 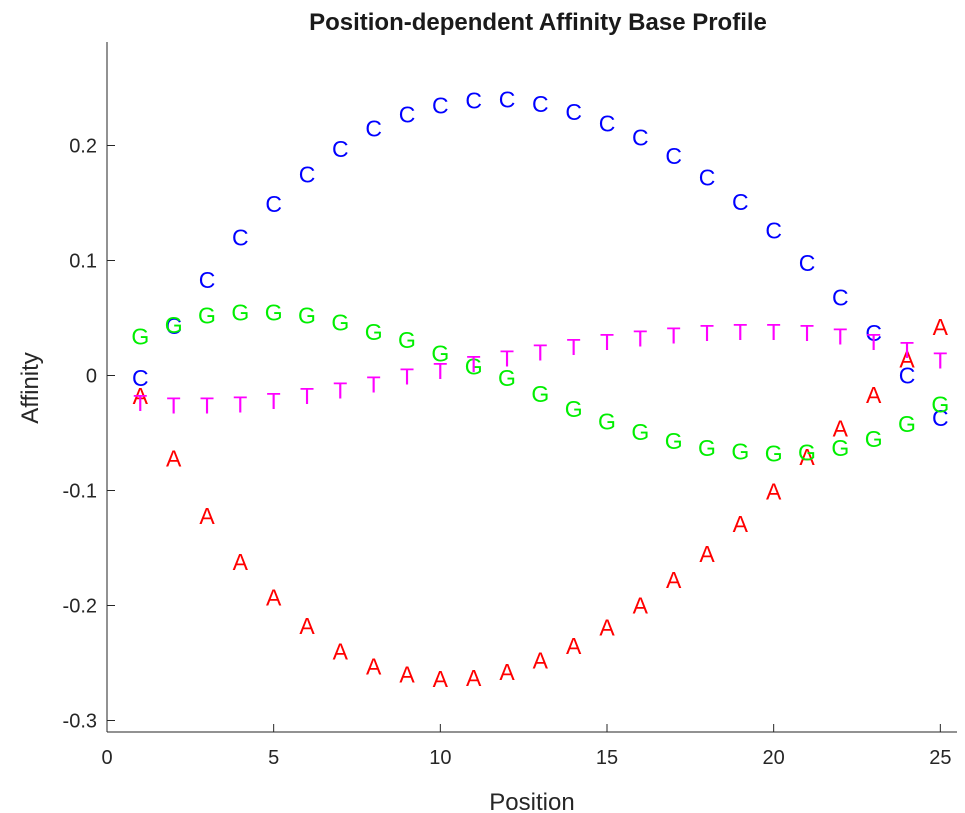 I want to click on y-tick-label: 0.1, so click(x=83, y=262).